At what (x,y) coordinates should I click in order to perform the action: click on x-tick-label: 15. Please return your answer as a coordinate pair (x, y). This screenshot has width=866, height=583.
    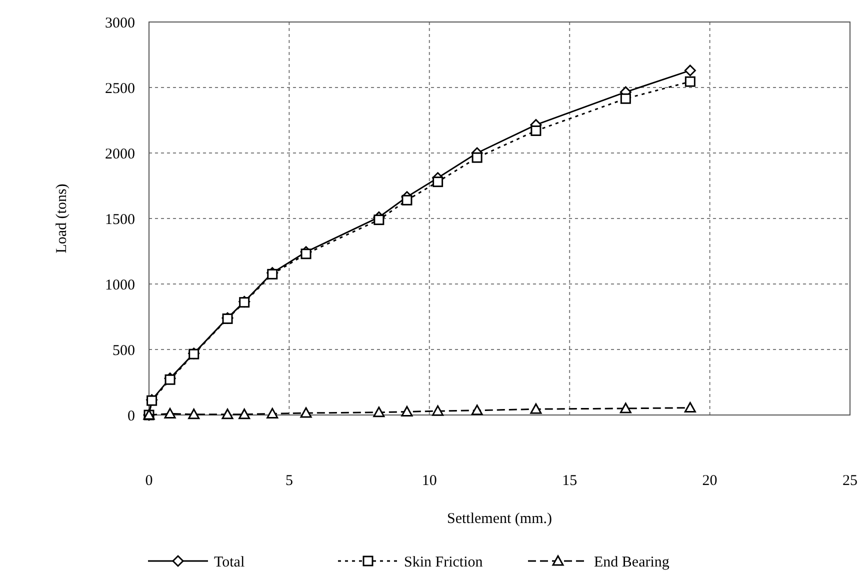
    Looking at the image, I should click on (570, 481).